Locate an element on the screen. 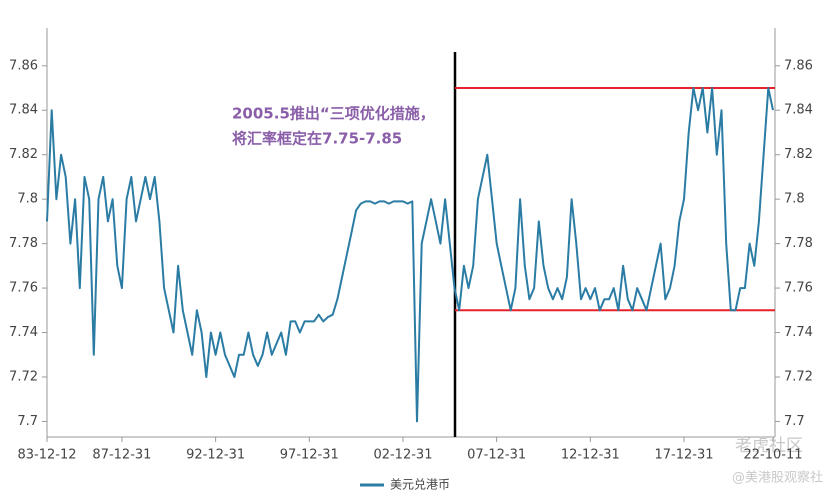  x-tick-label: 87-12-31 is located at coordinates (121, 455).